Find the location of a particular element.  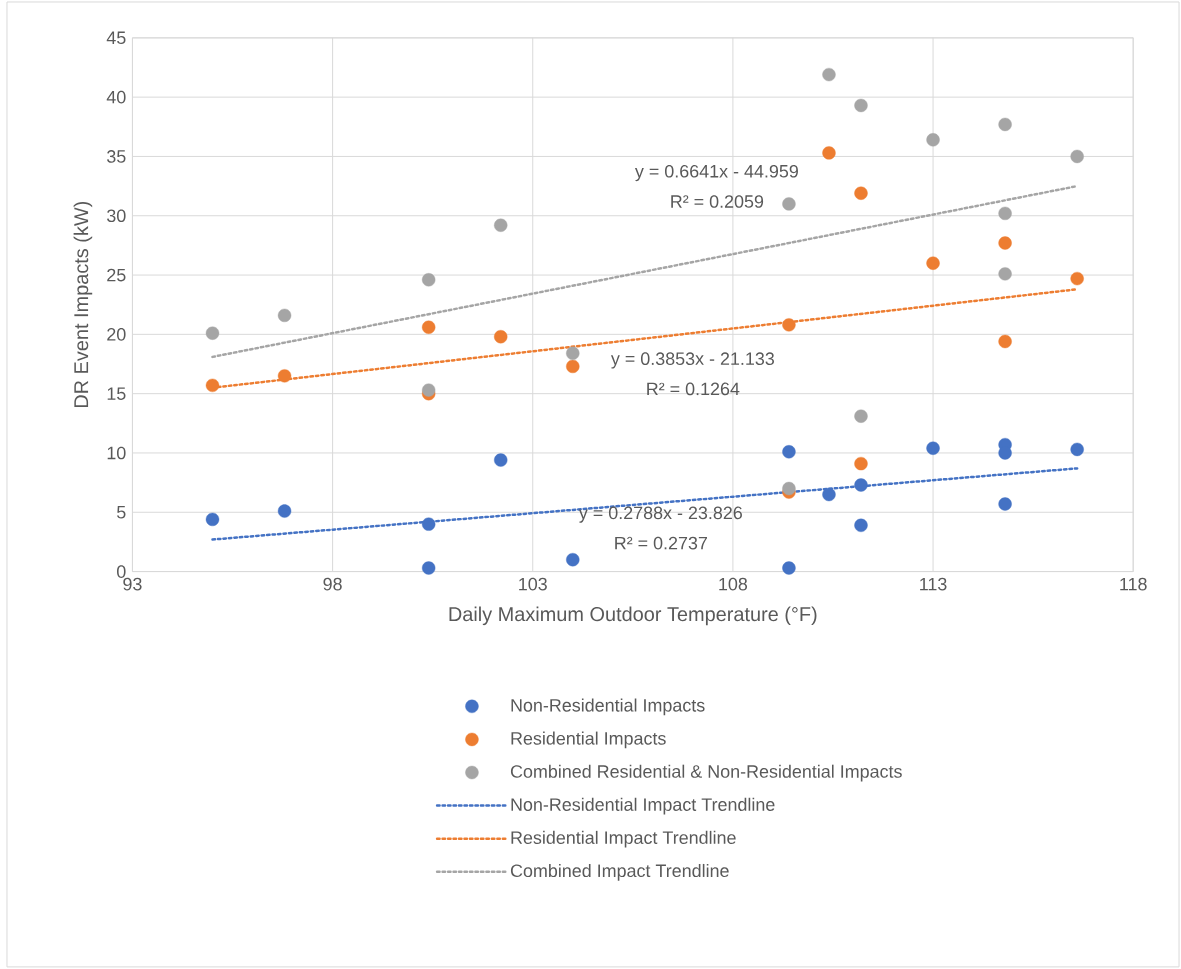

annotation: R² = 0.2737 is located at coordinates (661, 543).